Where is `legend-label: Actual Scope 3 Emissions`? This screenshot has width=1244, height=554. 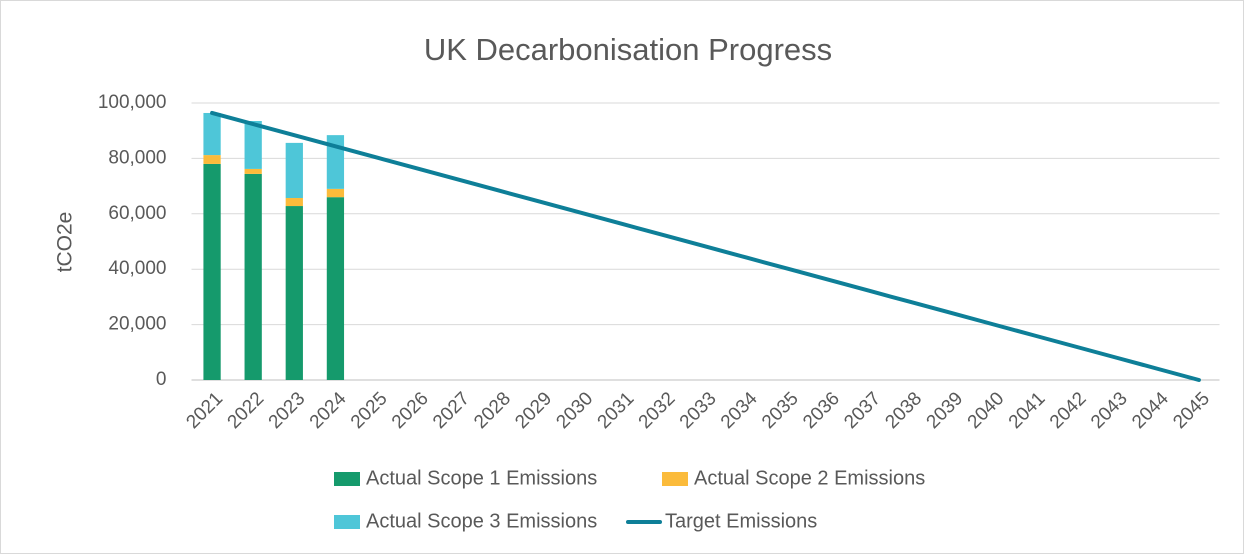 legend-label: Actual Scope 3 Emissions is located at coordinates (481, 521).